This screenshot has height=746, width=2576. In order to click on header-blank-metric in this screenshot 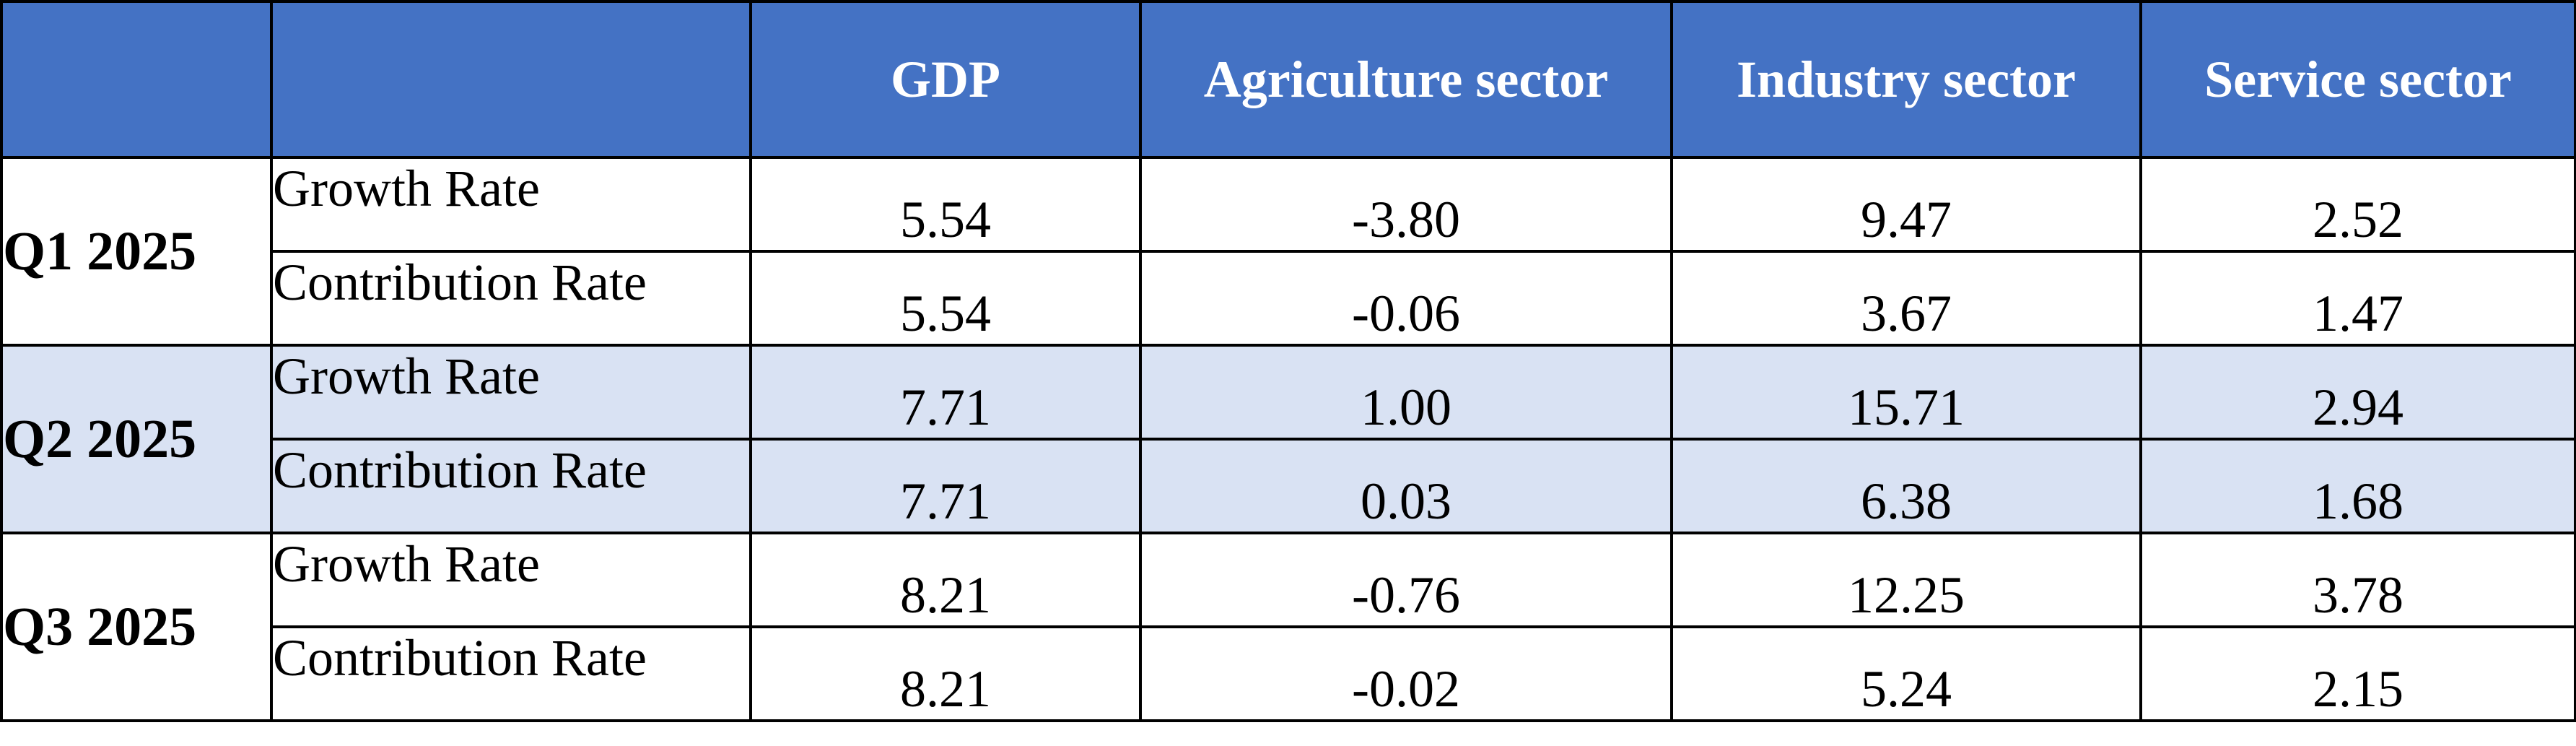, I will do `click(511, 79)`.